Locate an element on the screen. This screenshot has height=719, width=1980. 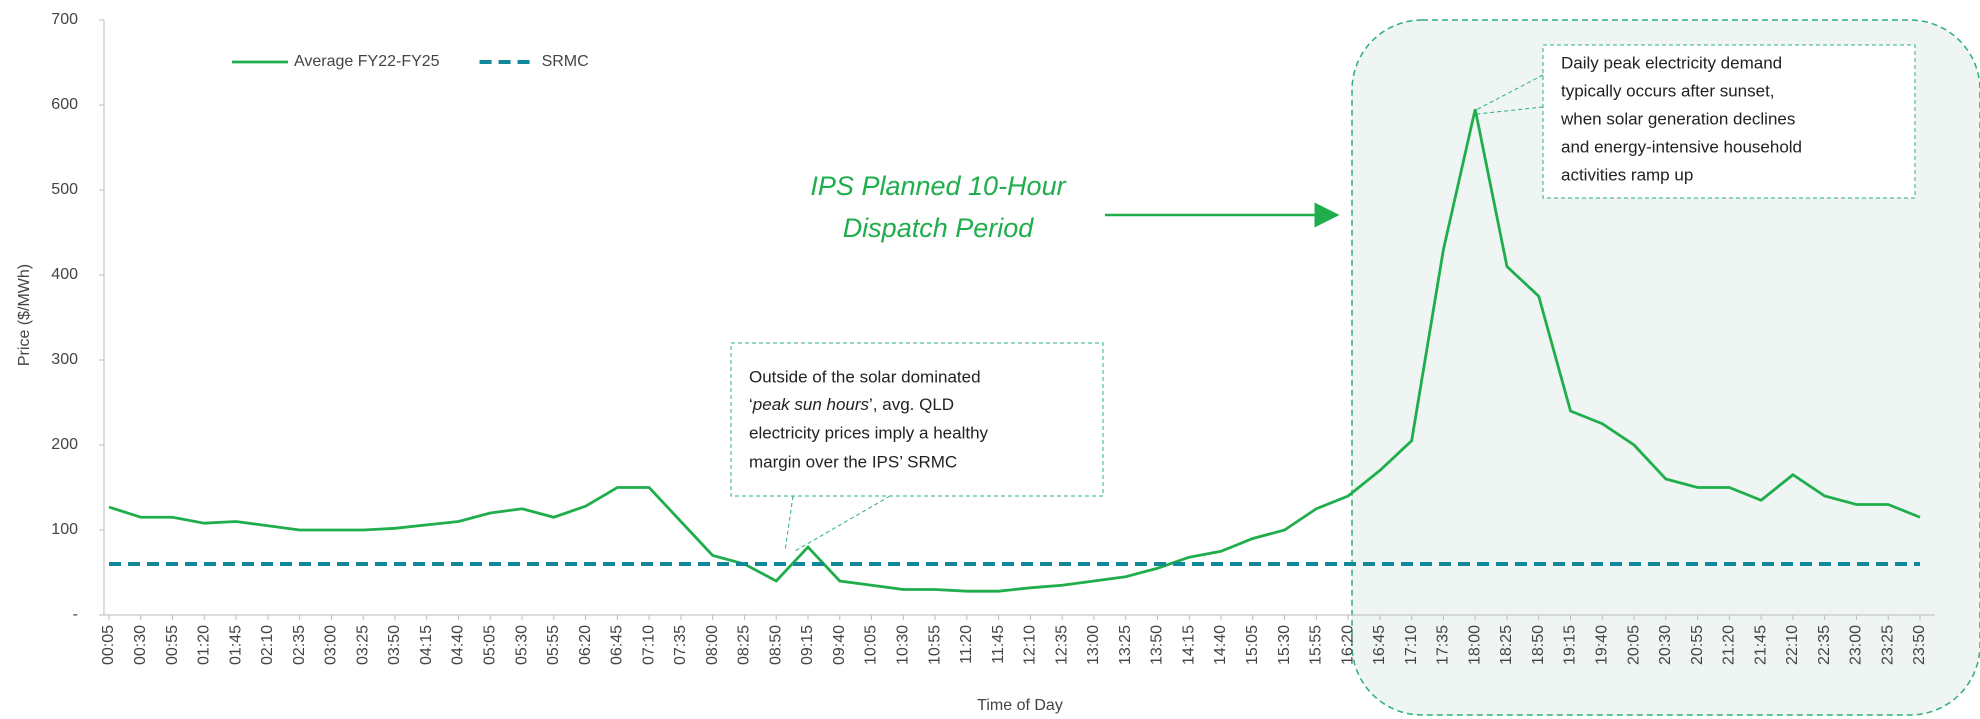
x-tick-label: 20:55 is located at coordinates (1697, 645).